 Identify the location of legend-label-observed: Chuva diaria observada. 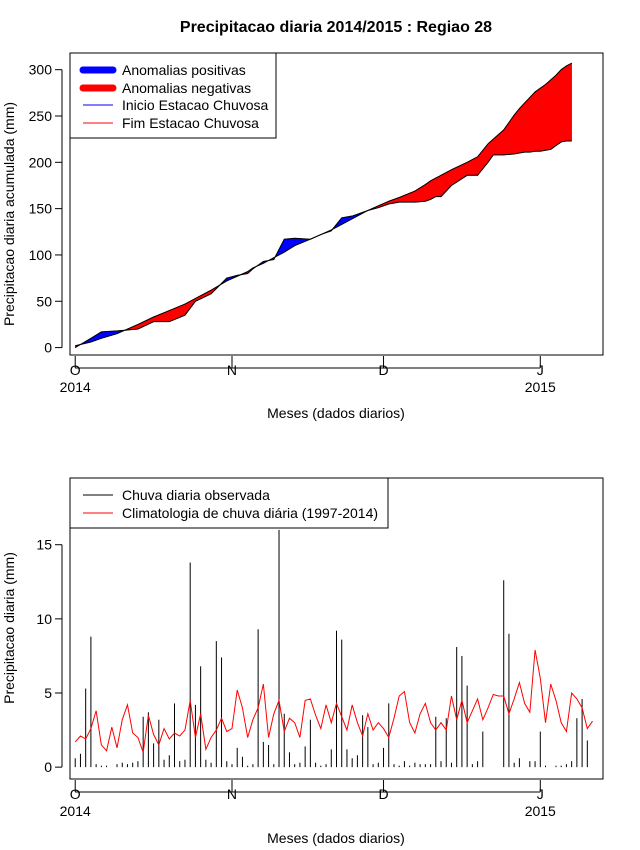
(196, 495).